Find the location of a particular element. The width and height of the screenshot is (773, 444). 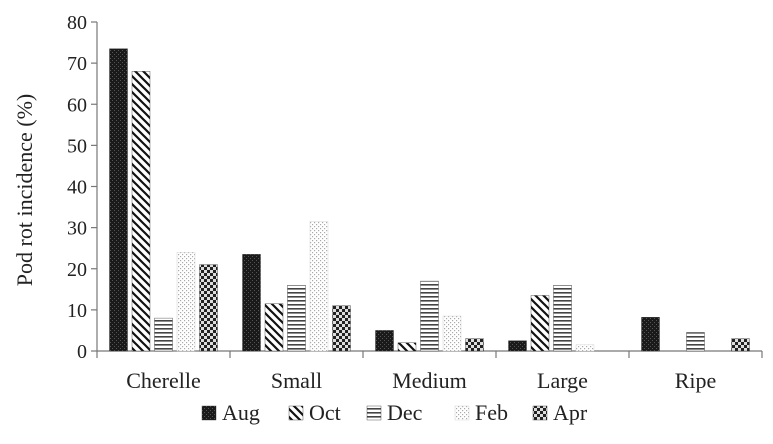

y-tick-label: 70 is located at coordinates (77, 64).